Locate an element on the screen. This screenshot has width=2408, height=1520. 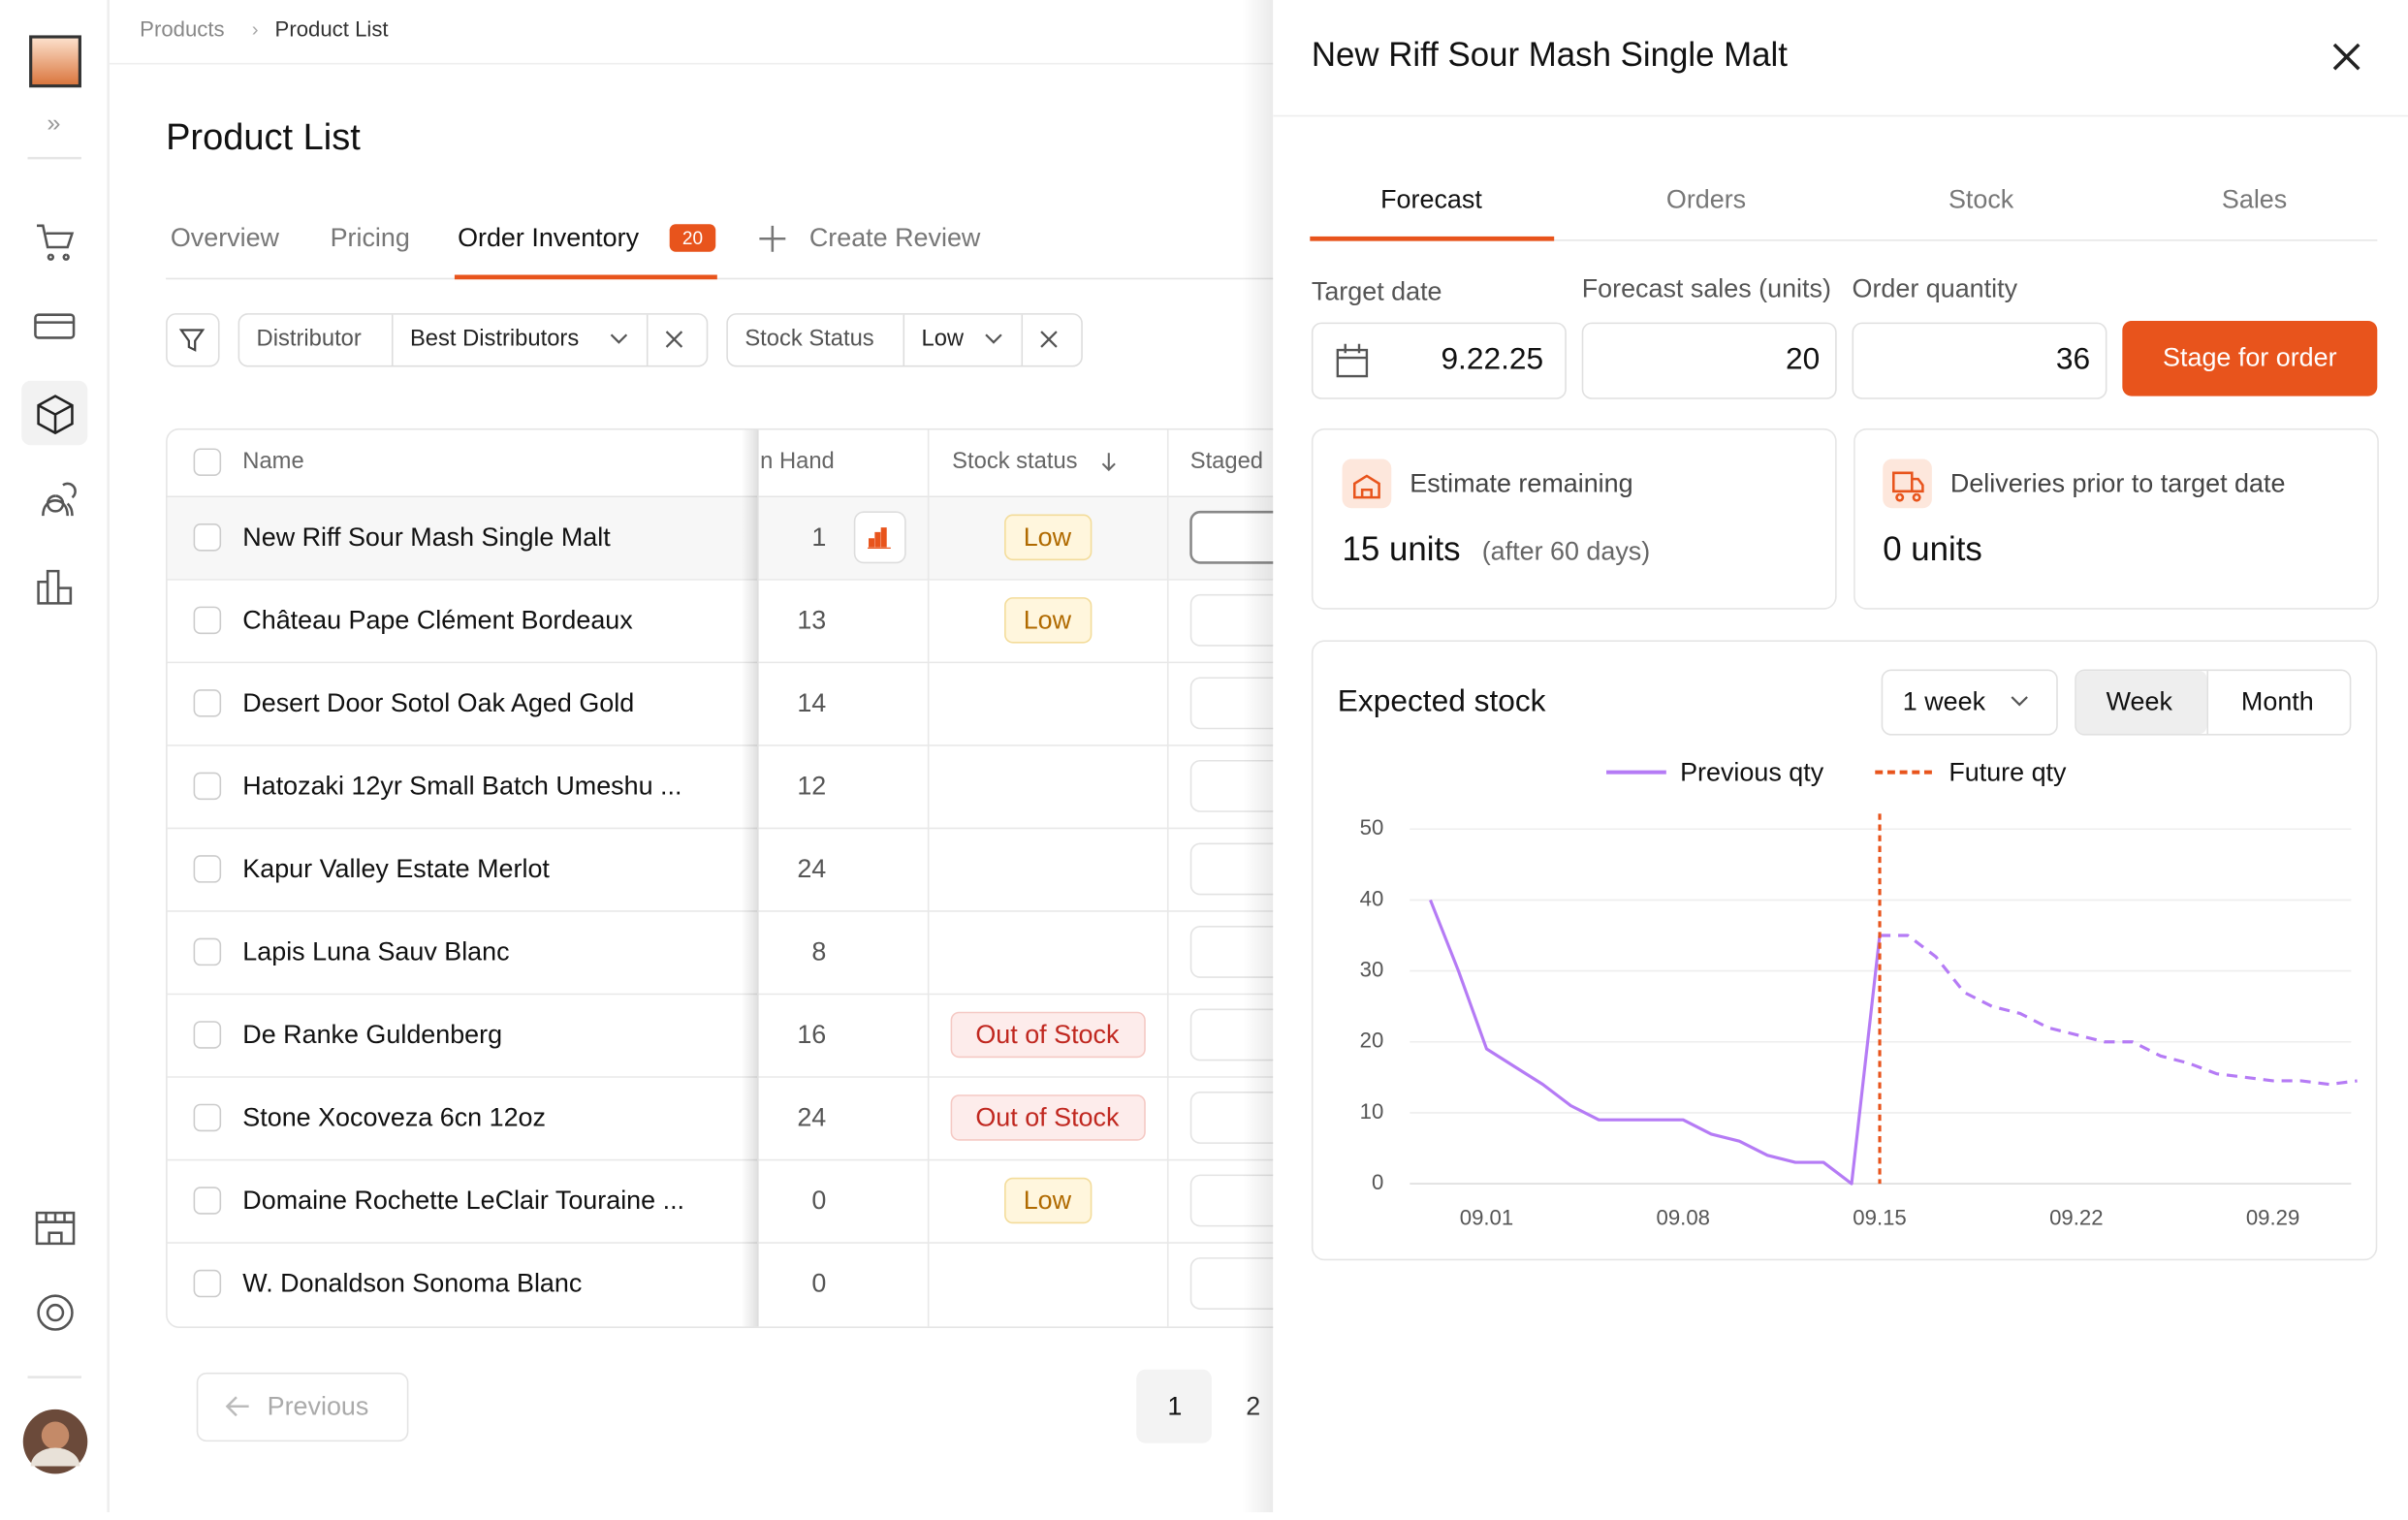
series-line is located at coordinates (1655, 1042).